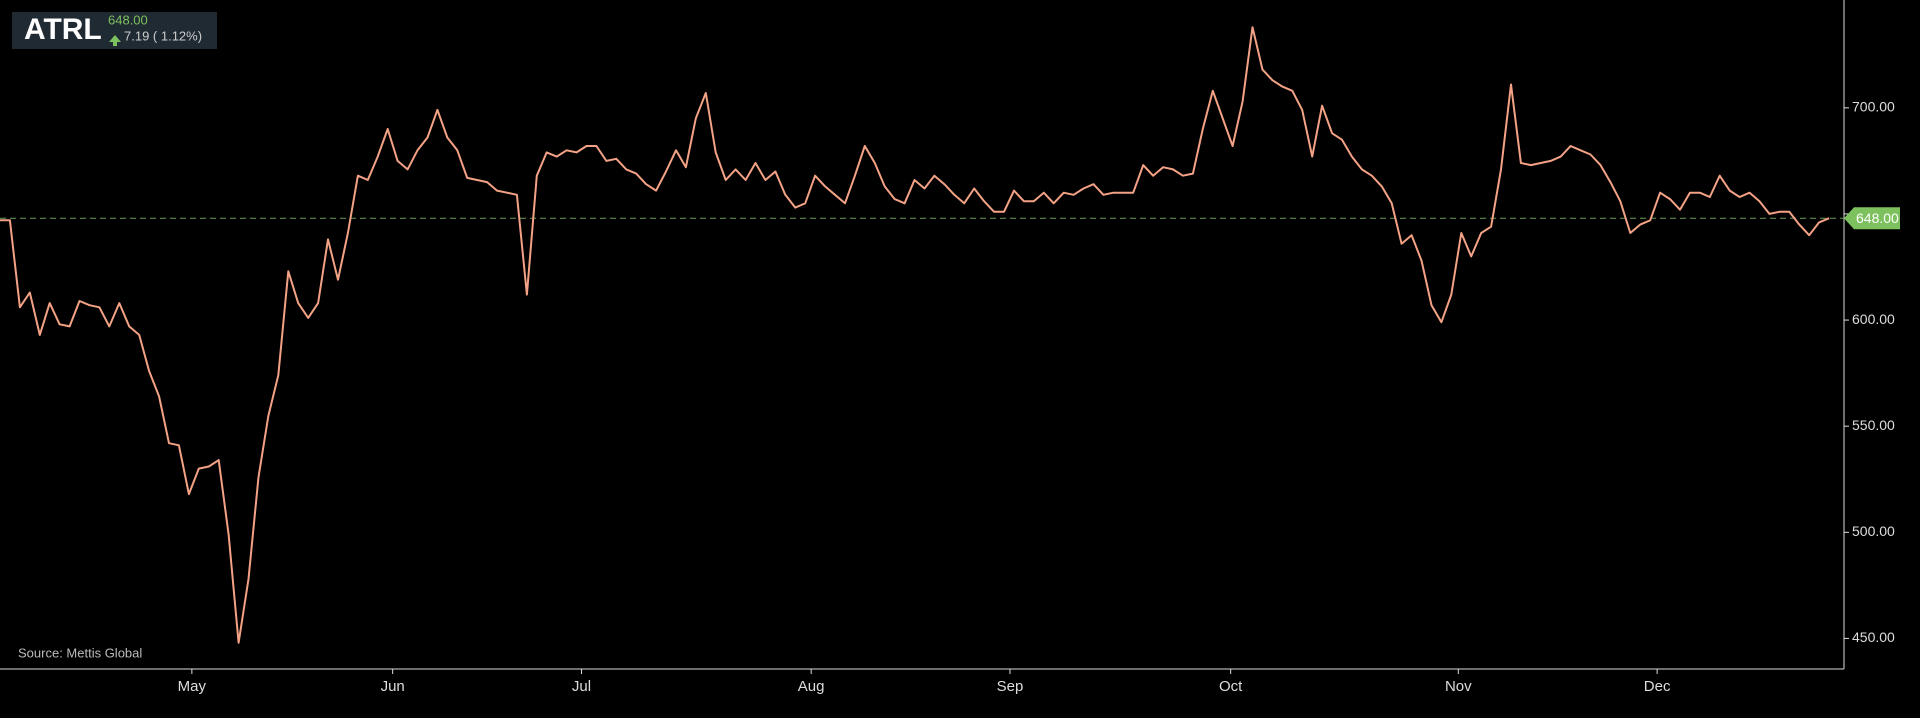  What do you see at coordinates (1657, 686) in the screenshot?
I see `x-tick-label: Dec` at bounding box center [1657, 686].